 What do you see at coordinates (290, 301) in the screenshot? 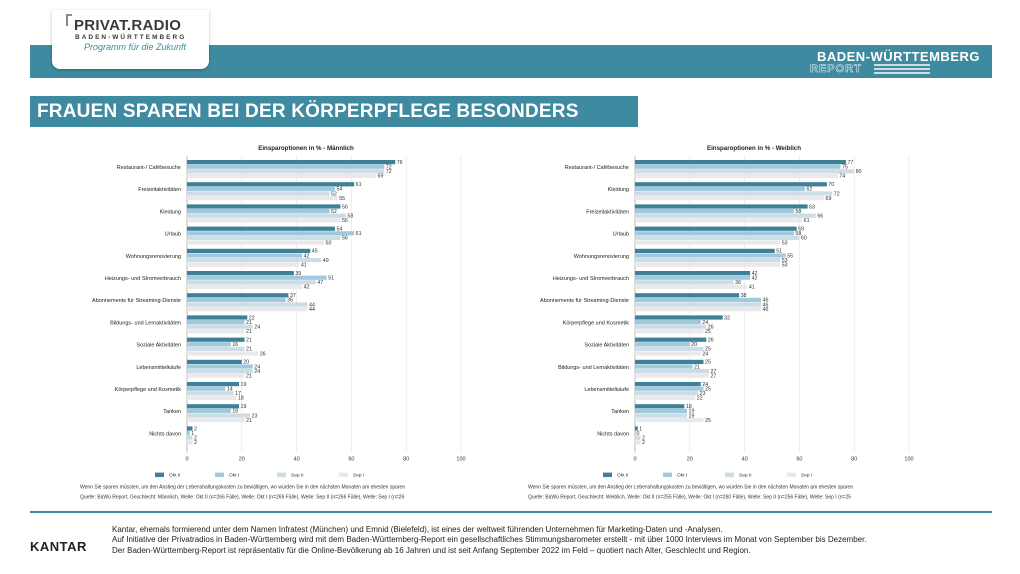
I see `data-label: 36` at bounding box center [290, 301].